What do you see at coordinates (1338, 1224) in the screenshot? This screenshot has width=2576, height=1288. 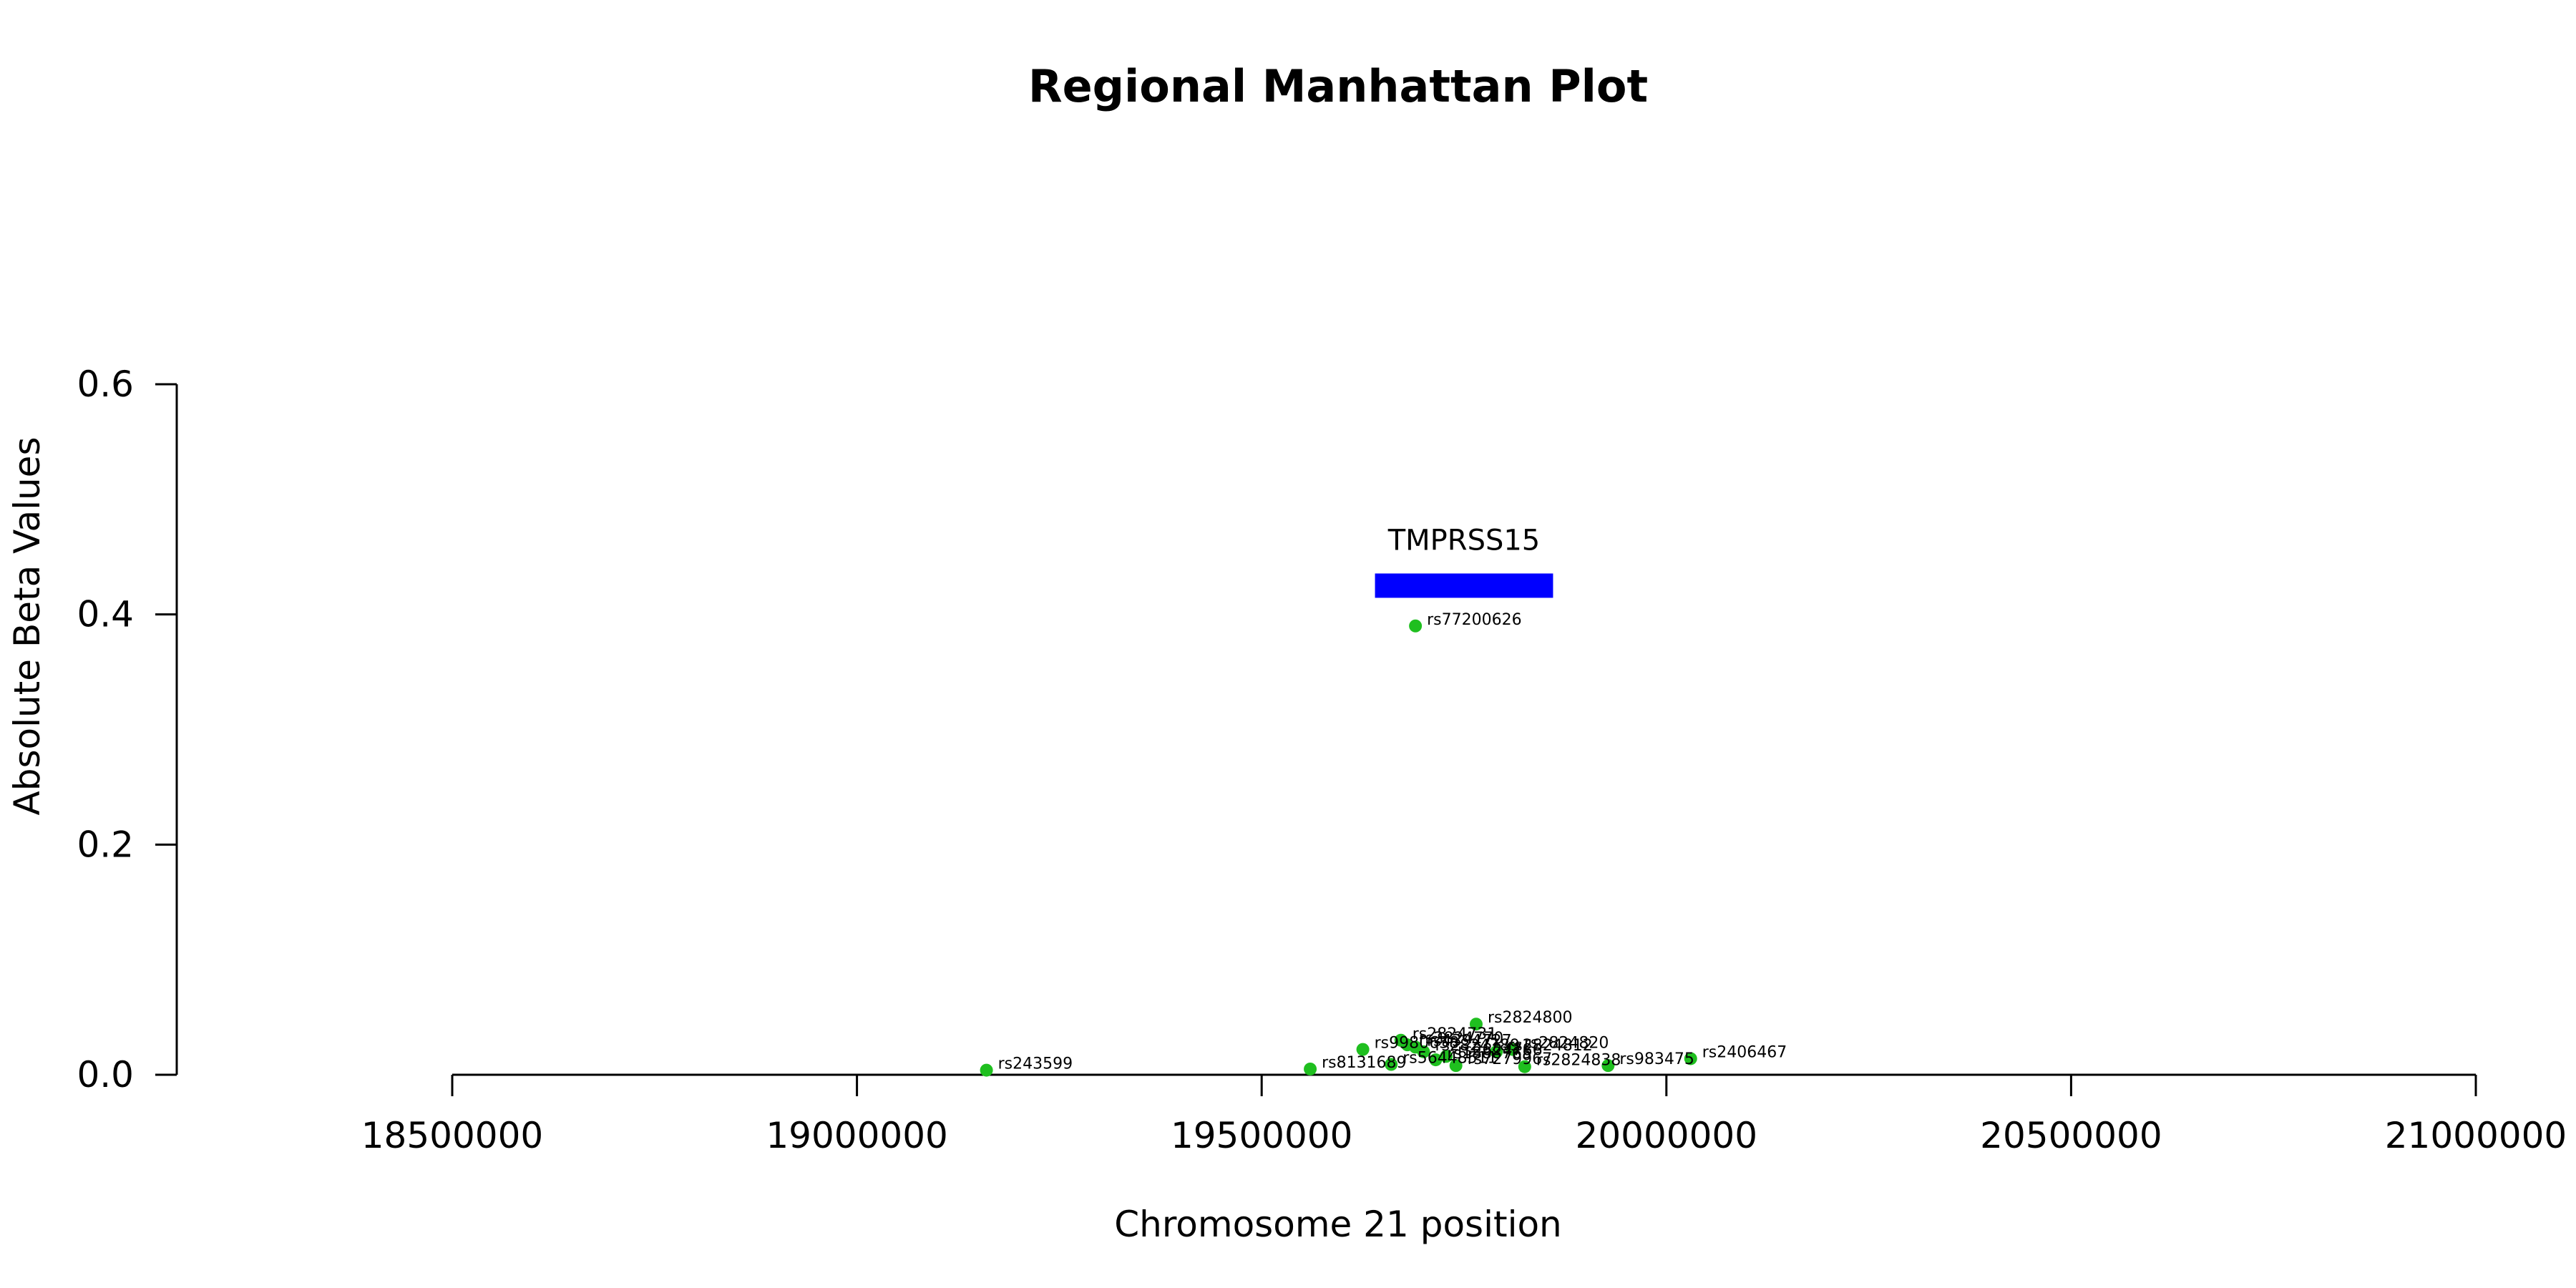 I see `x-axis-label: Chromosome 21 position` at bounding box center [1338, 1224].